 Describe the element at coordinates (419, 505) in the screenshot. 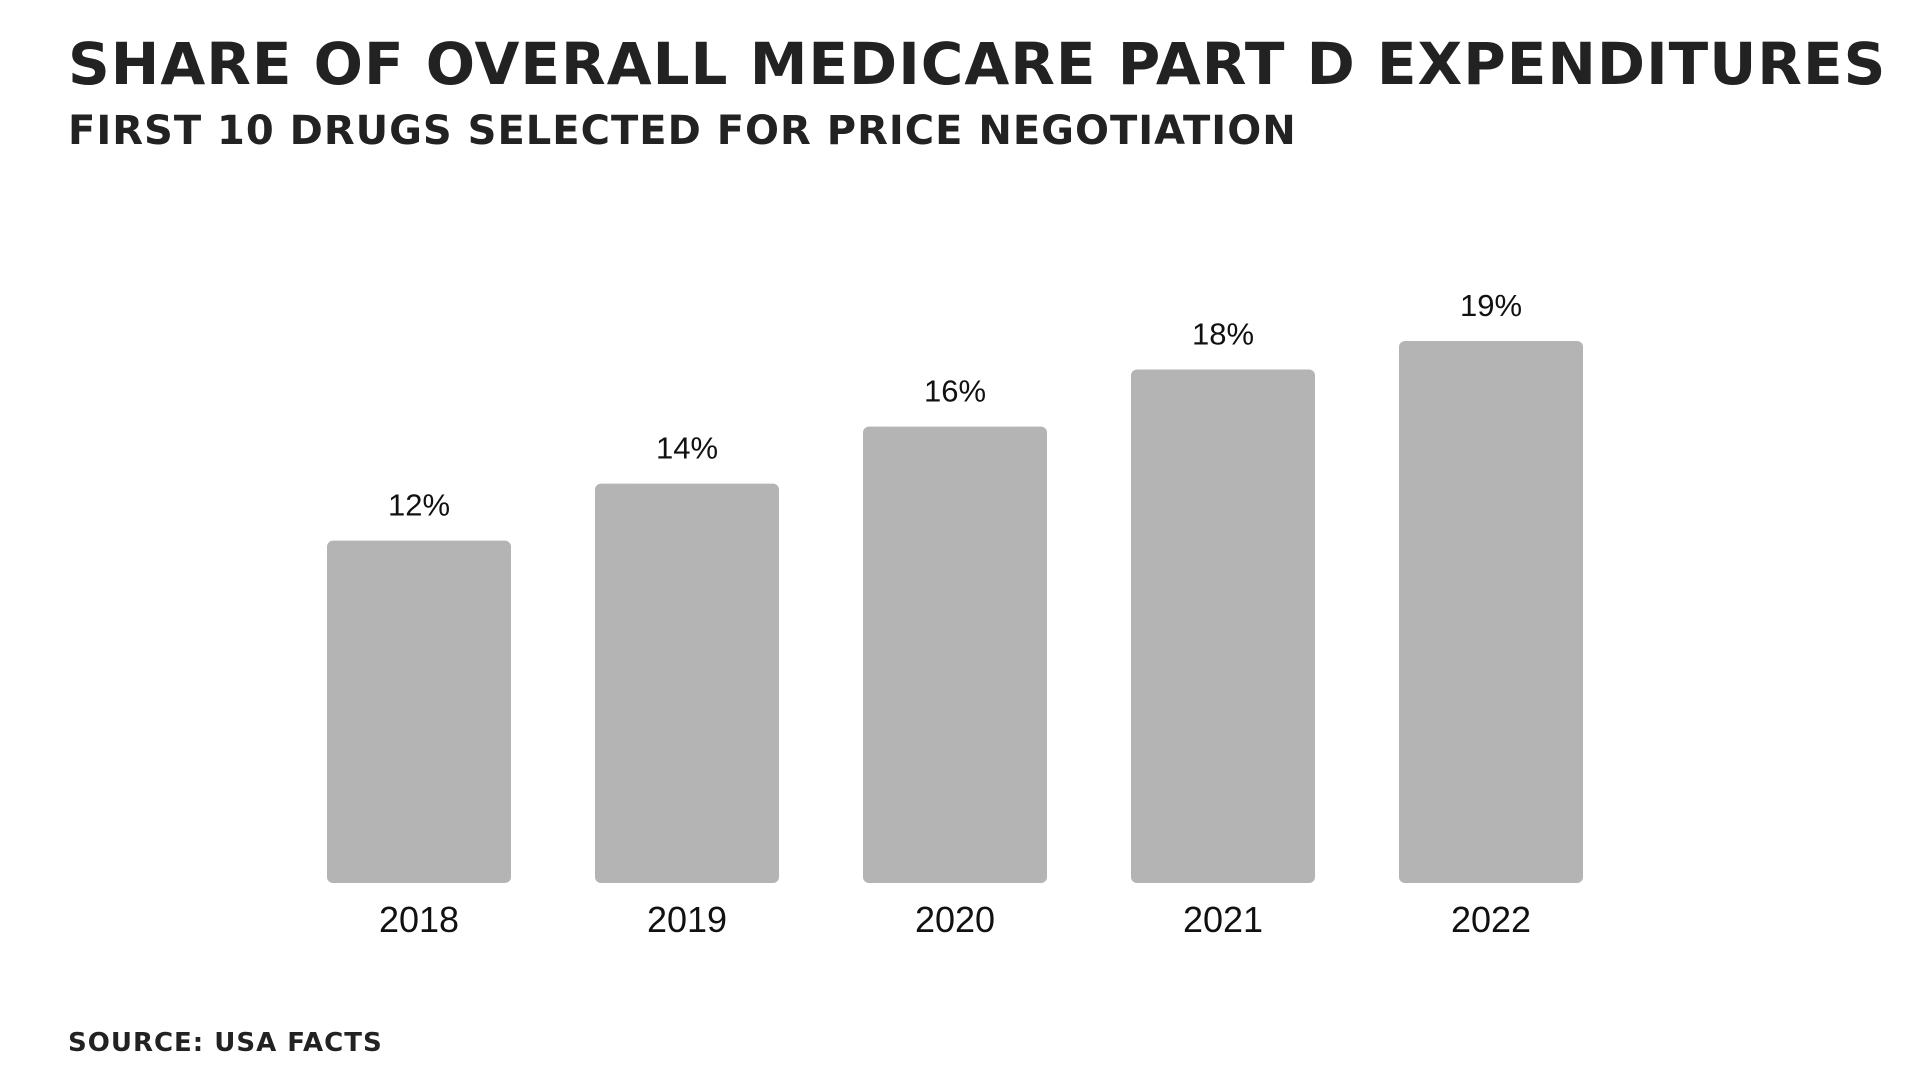

I see `data-label-2018: 12%` at that location.